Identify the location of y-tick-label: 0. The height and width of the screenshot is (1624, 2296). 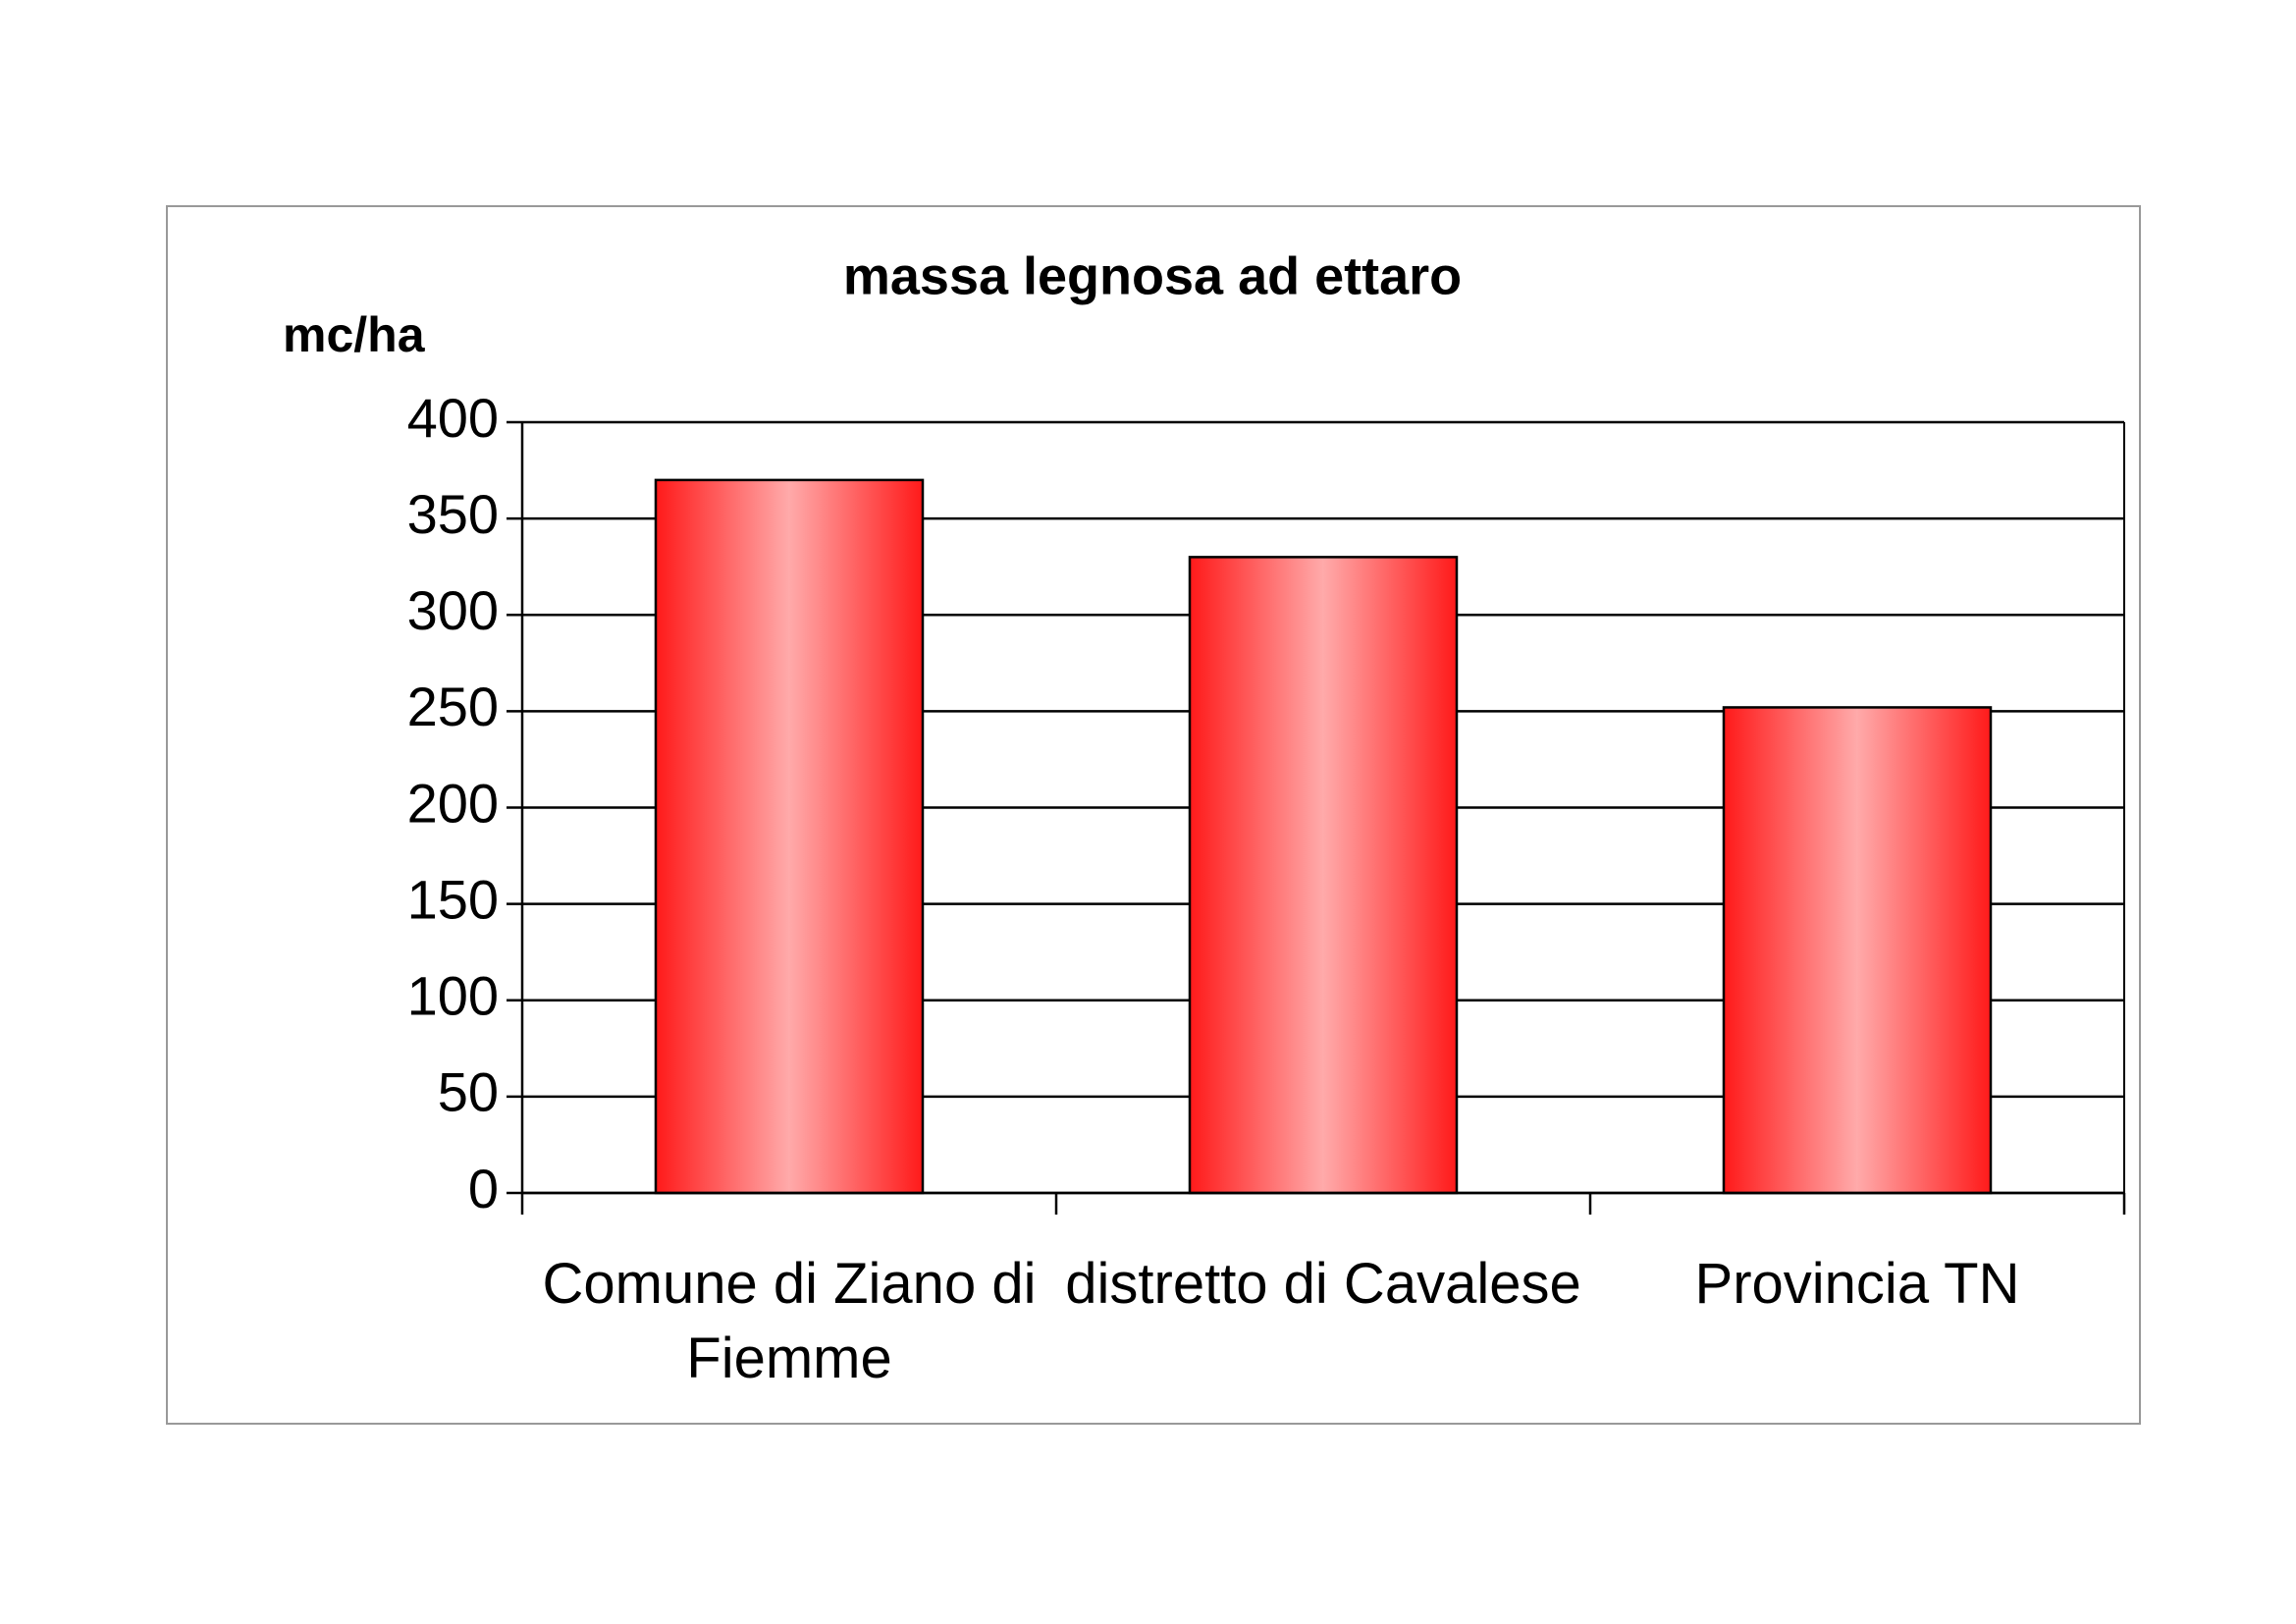
(484, 1188).